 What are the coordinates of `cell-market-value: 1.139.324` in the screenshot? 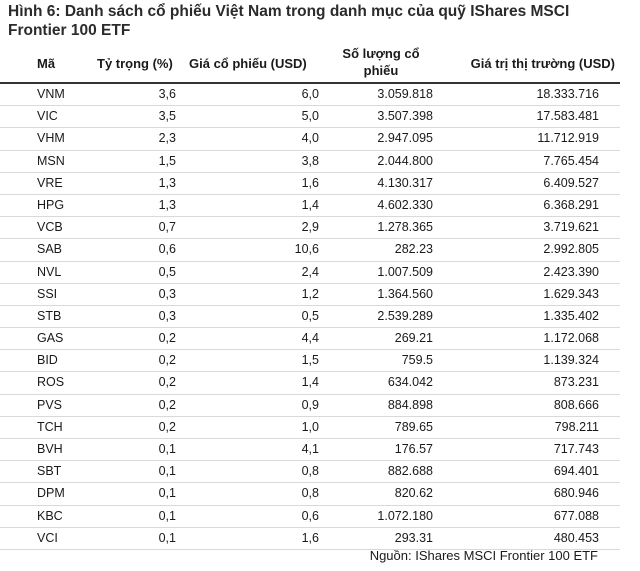 It's located at (571, 360).